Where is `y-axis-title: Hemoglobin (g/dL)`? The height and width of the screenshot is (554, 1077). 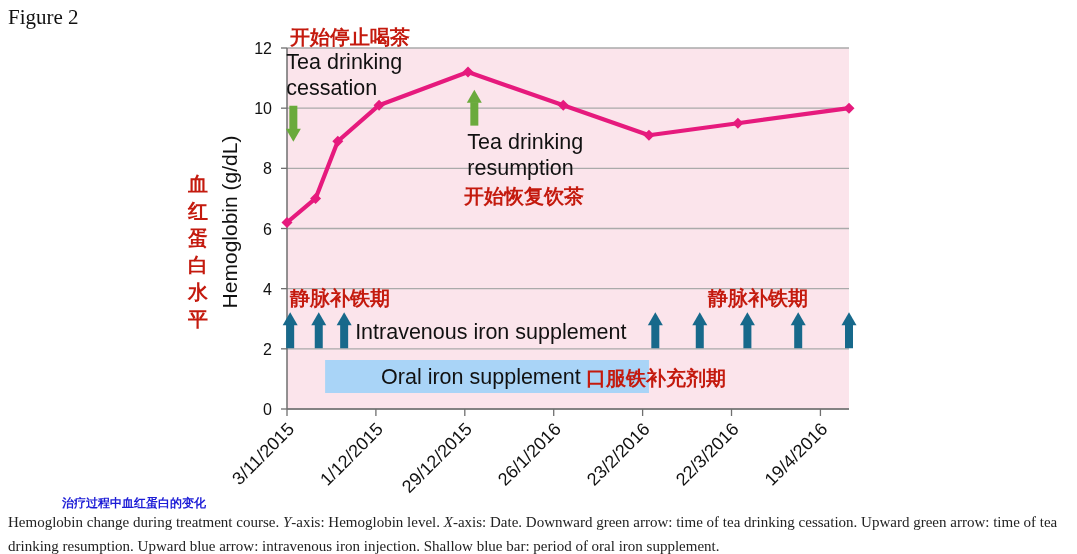 y-axis-title: Hemoglobin (g/dL) is located at coordinates (229, 222).